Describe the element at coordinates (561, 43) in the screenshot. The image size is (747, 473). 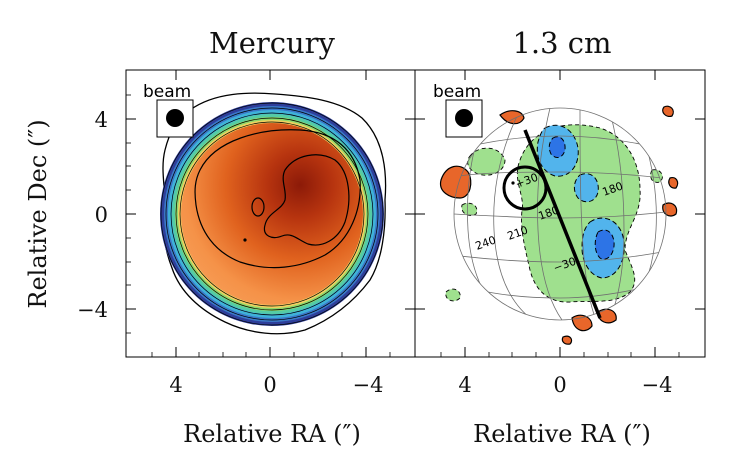
I see `panel-title-right: 1.3 cm` at that location.